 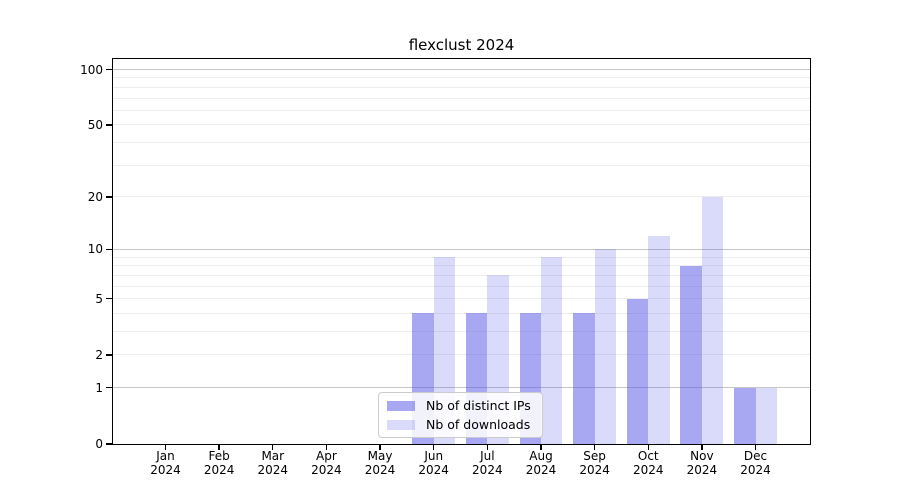 What do you see at coordinates (273, 463) in the screenshot?
I see `x-tick-label: Mar 2024` at bounding box center [273, 463].